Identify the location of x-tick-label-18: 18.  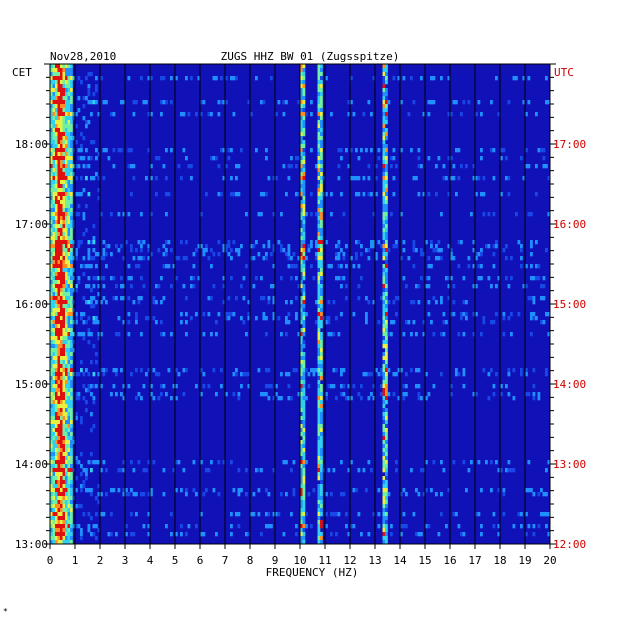
(499, 560).